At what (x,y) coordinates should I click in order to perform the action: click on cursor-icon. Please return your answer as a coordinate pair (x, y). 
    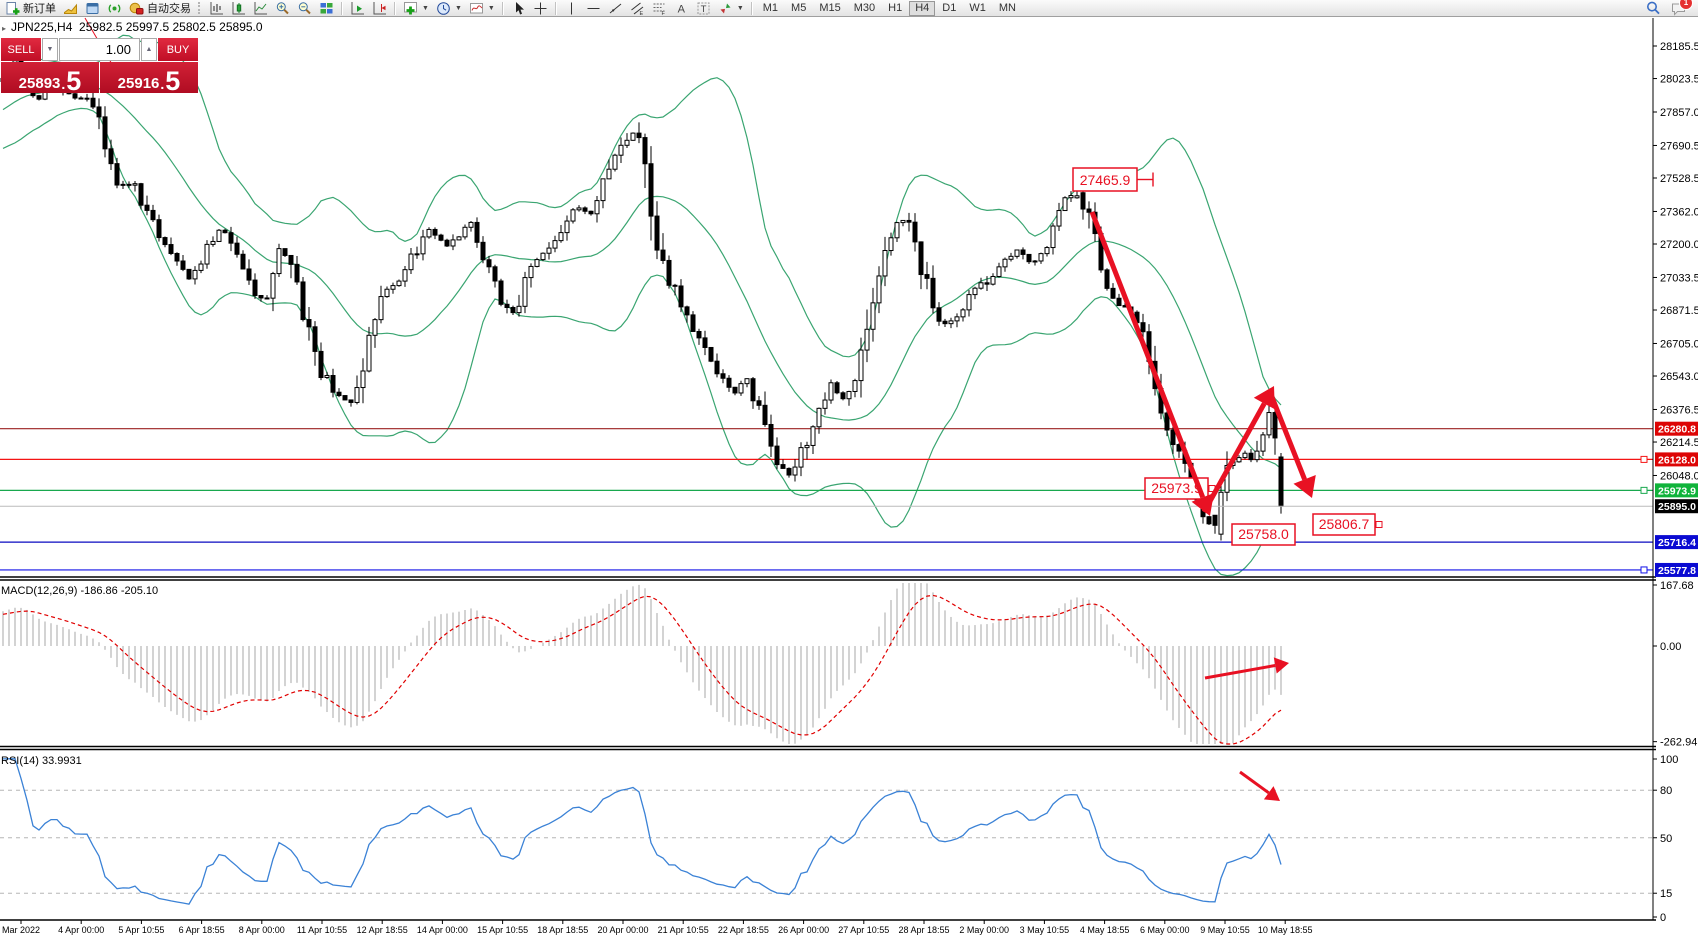
    Looking at the image, I should click on (519, 7).